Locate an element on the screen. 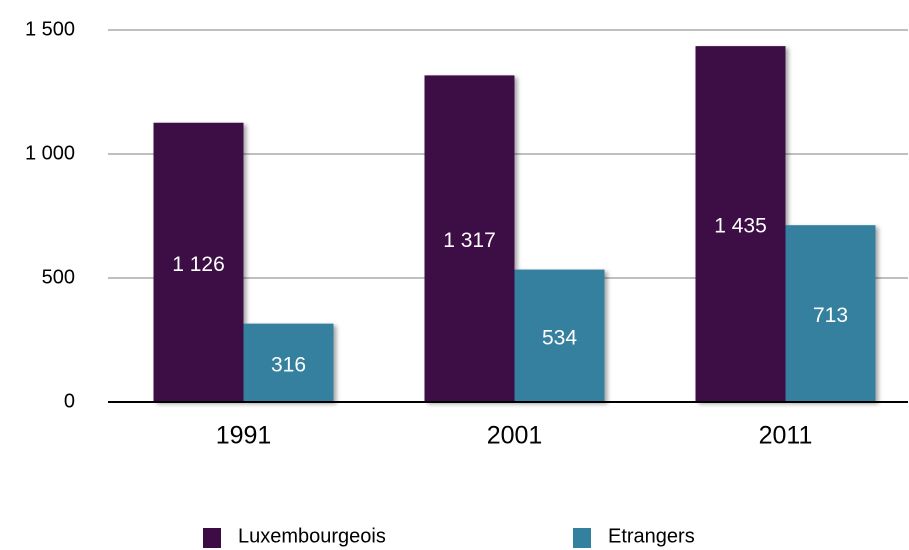 Image resolution: width=909 pixels, height=550 pixels. data-label: 713 is located at coordinates (830, 315).